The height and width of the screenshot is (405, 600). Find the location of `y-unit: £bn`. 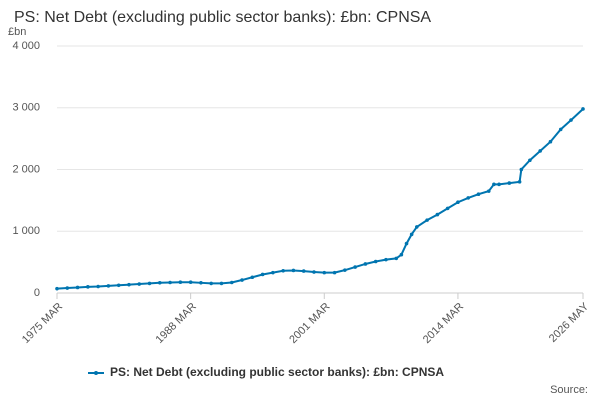

y-unit: £bn is located at coordinates (17, 32).